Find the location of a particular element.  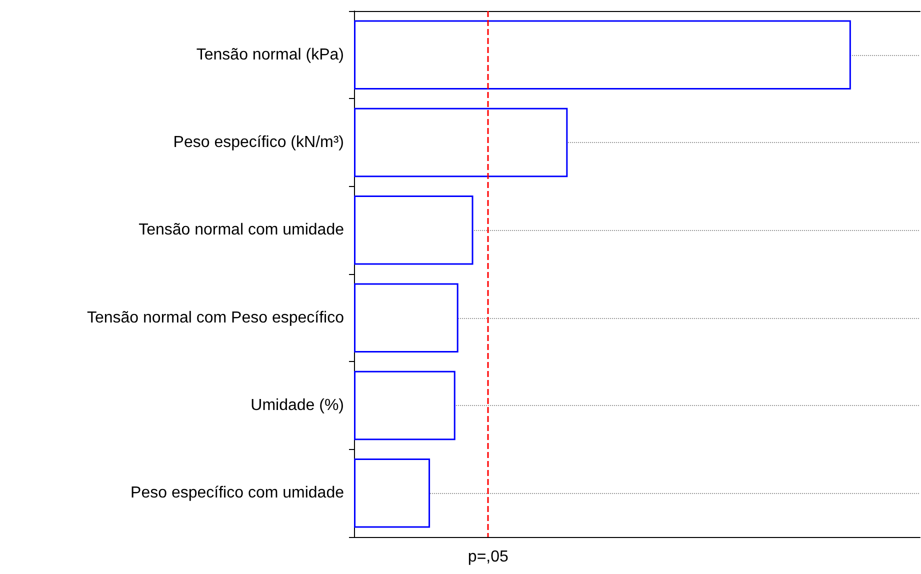

y-tick-label: Umidade (%) is located at coordinates (297, 405).